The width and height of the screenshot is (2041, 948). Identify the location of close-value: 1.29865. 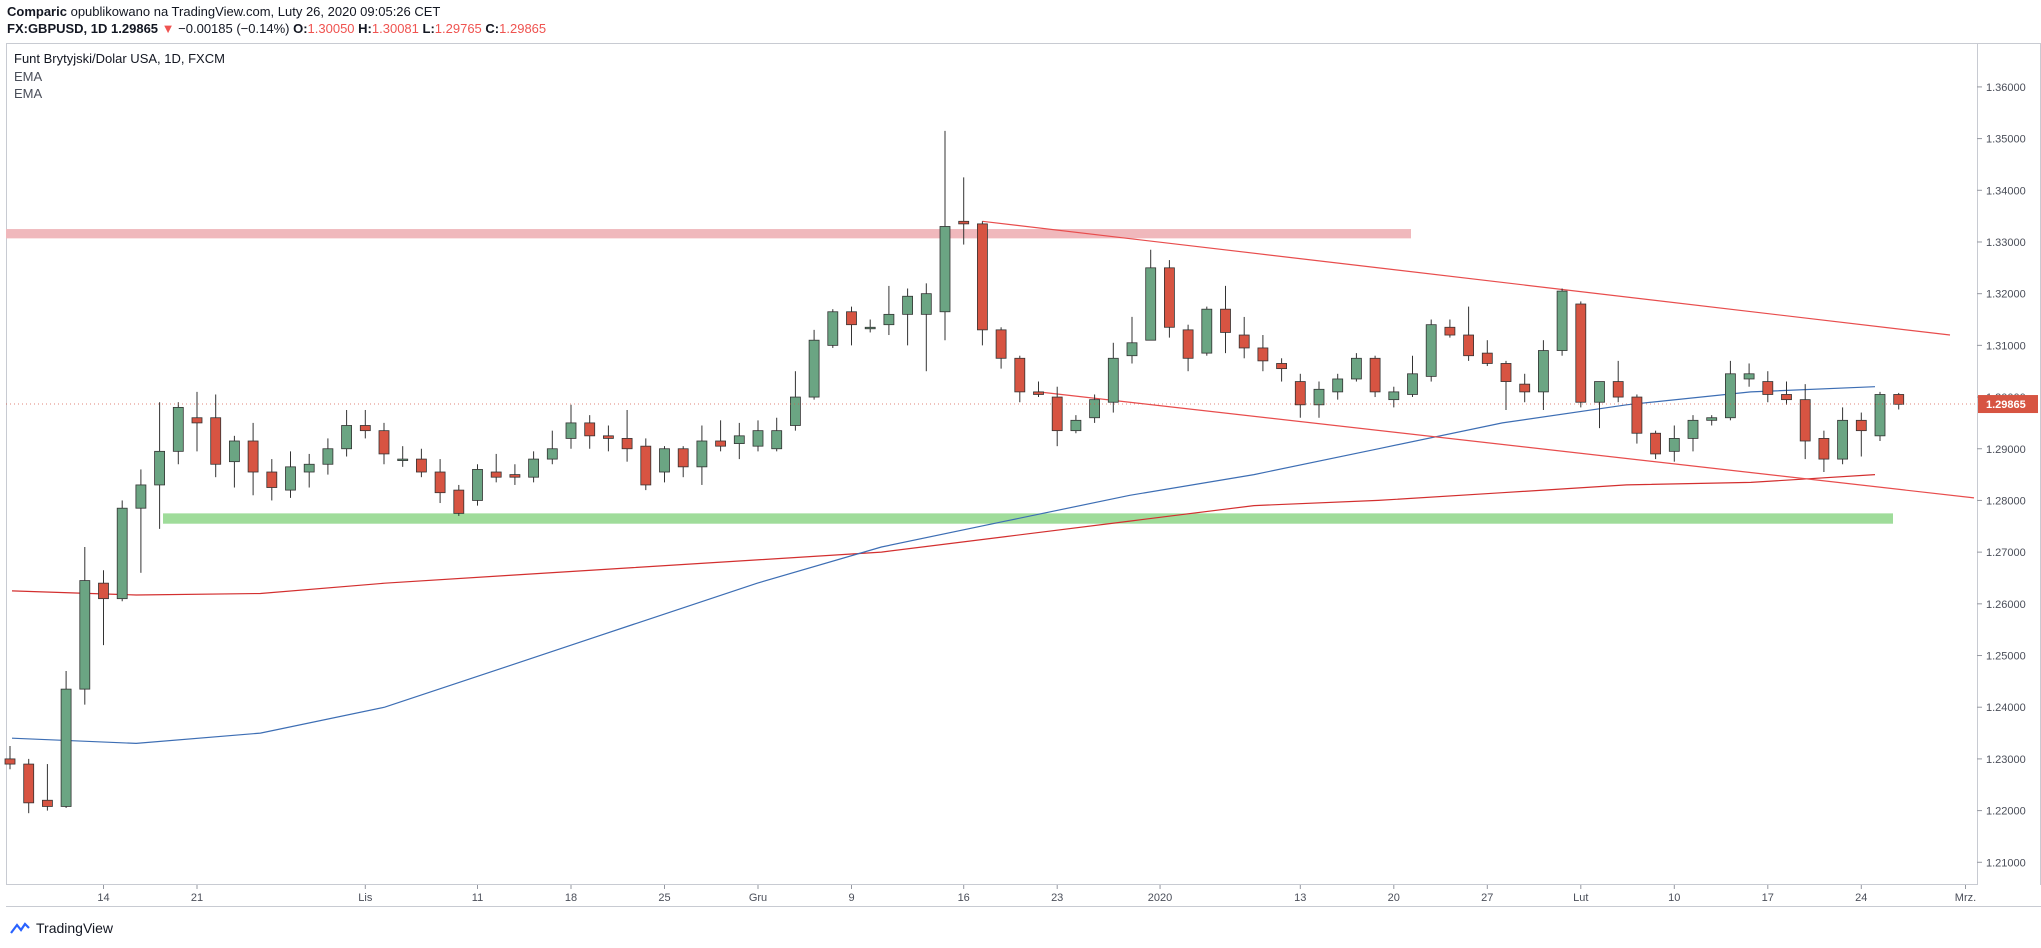
(523, 28).